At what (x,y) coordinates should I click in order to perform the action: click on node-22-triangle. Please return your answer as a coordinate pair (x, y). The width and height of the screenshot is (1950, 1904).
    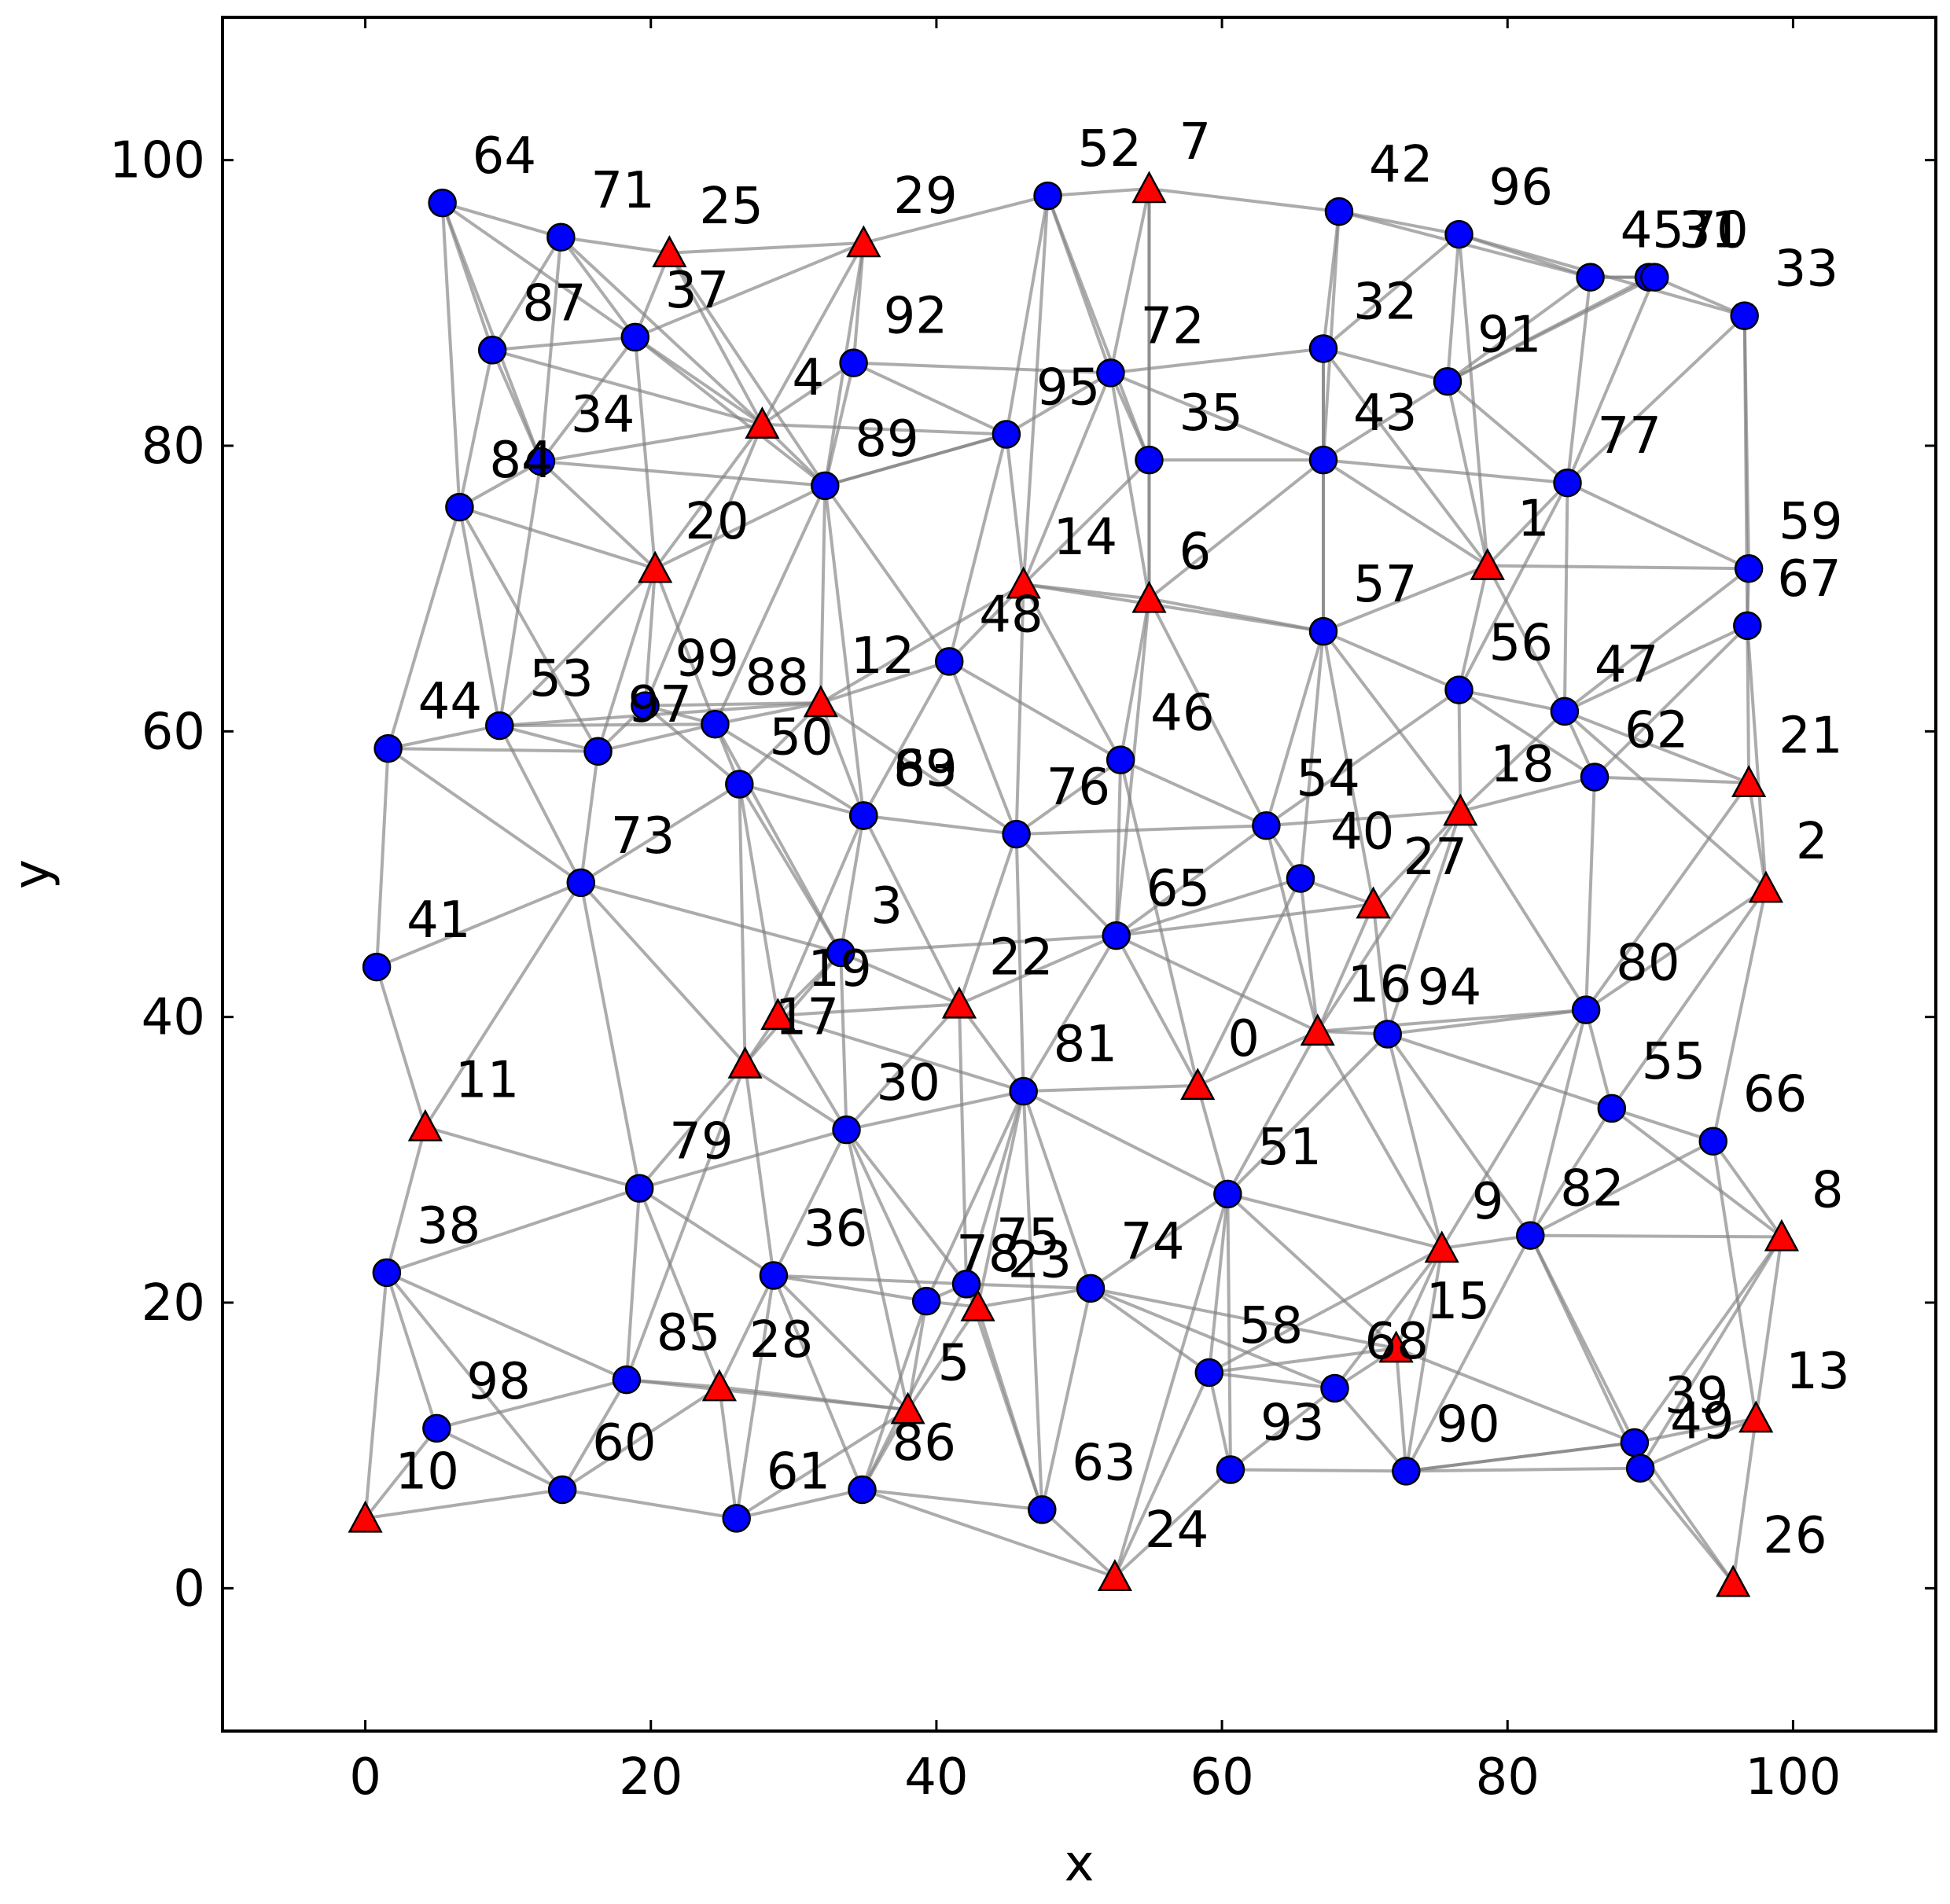
    Looking at the image, I should click on (959, 1002).